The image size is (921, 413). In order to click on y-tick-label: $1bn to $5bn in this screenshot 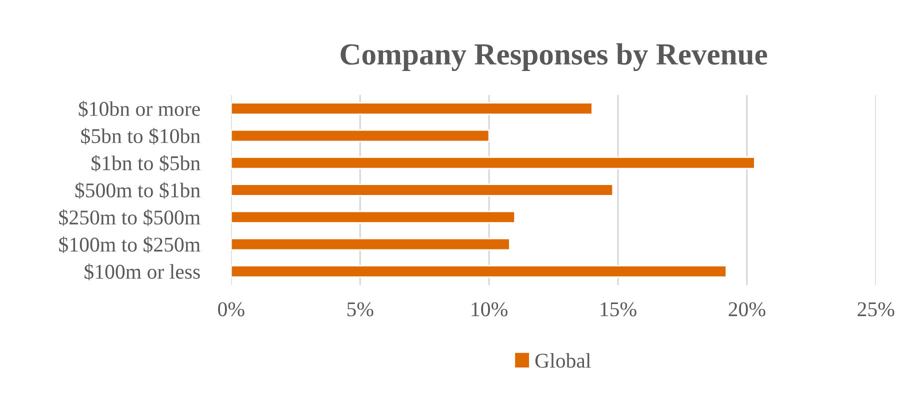, I will do `click(146, 163)`.